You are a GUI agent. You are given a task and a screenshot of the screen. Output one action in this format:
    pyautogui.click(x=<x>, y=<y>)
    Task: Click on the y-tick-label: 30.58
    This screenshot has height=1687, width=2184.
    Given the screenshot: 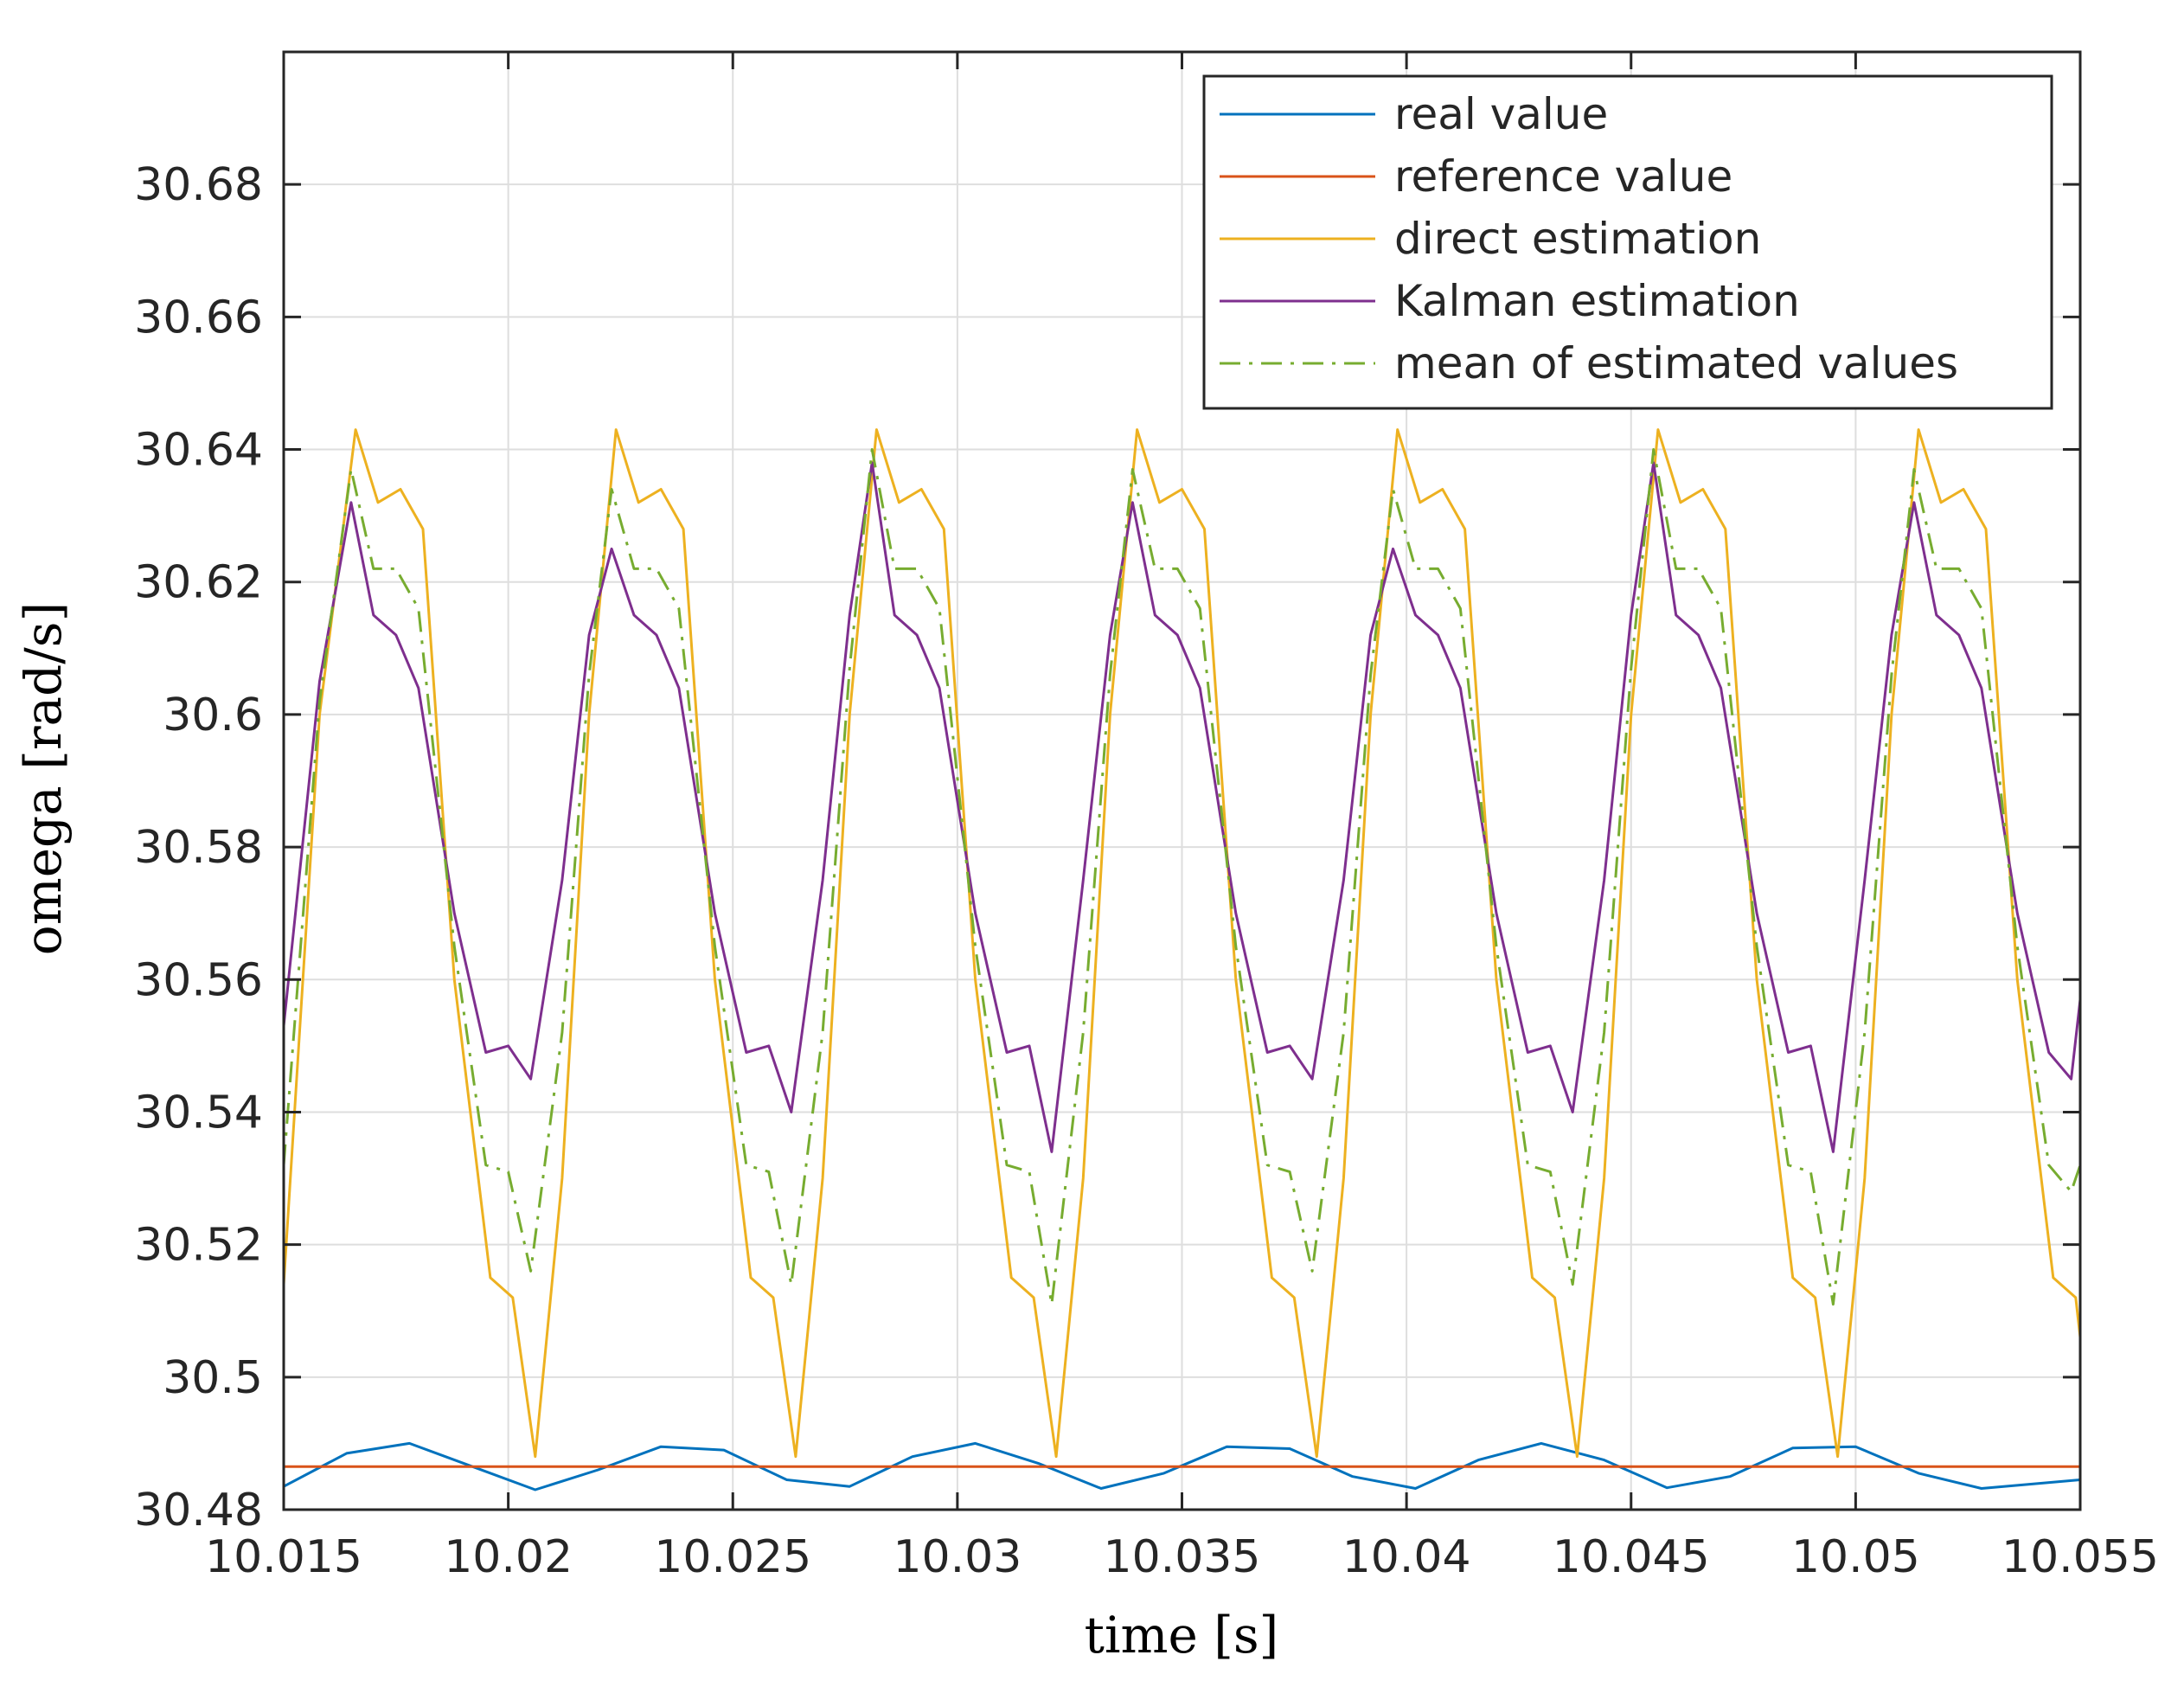 What is the action you would take?
    pyautogui.click(x=198, y=848)
    